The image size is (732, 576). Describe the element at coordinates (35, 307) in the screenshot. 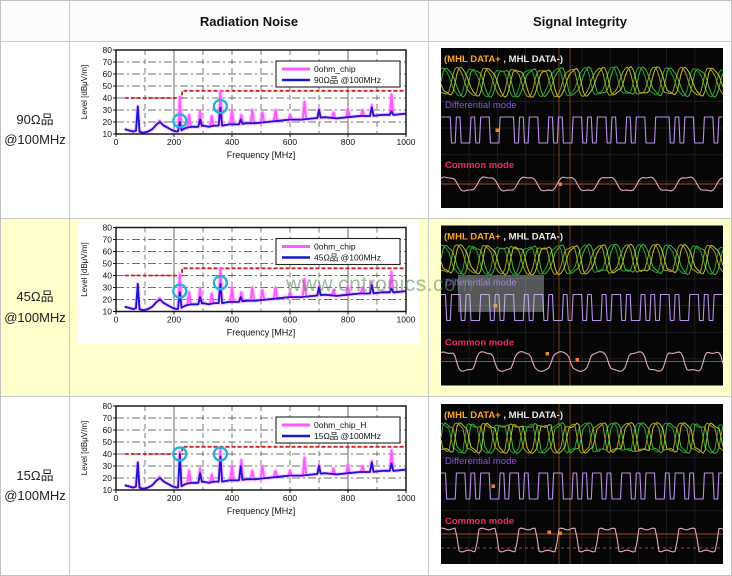

I see `row-label-45ohm: 45Ω品 @100MHz` at that location.